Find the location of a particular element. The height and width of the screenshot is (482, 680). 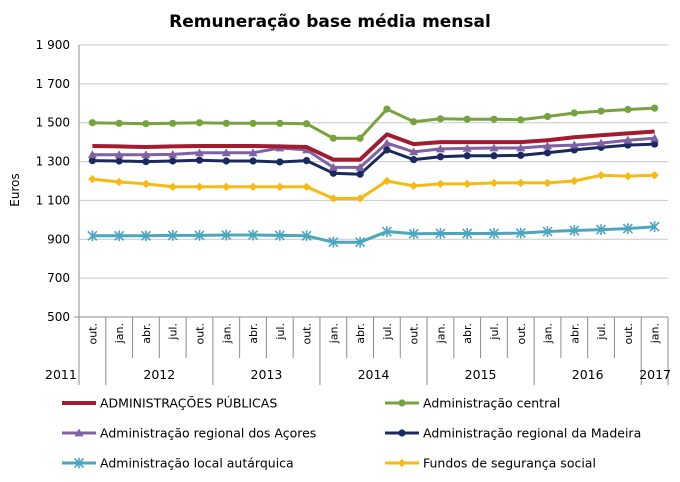

y-tick-label: 1 700 is located at coordinates (53, 84).